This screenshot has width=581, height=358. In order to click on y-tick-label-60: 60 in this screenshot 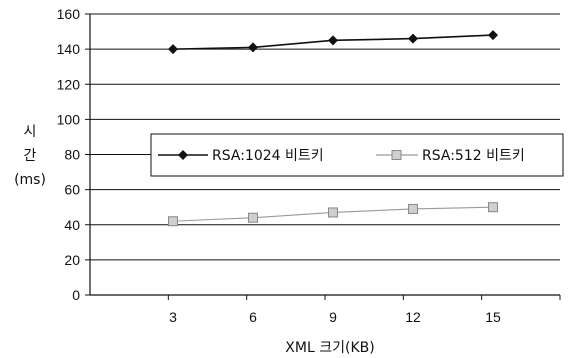, I will do `click(72, 190)`.